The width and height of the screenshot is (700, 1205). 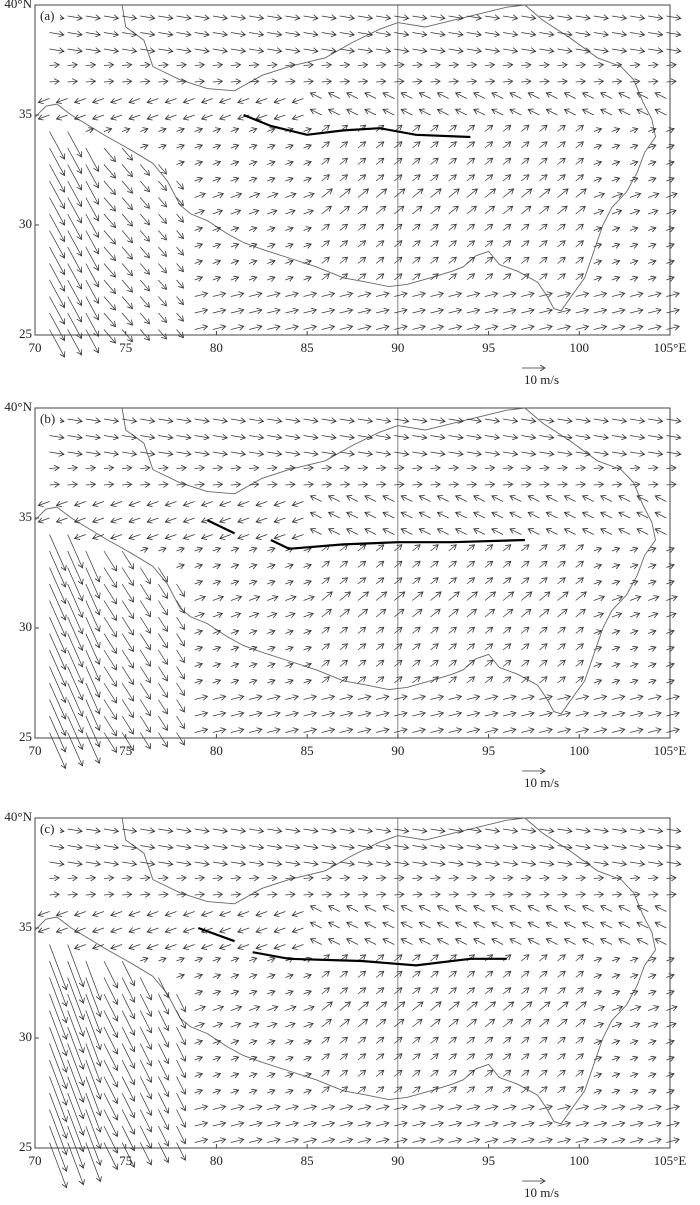 What do you see at coordinates (35, 1160) in the screenshot?
I see `x-tick-label: 70` at bounding box center [35, 1160].